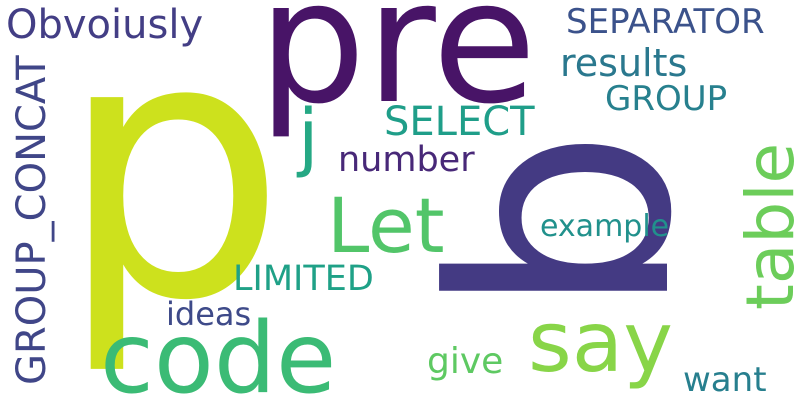  Describe the element at coordinates (105, 25) in the screenshot. I see `word-obvoiusly: Obvoiusly` at that location.